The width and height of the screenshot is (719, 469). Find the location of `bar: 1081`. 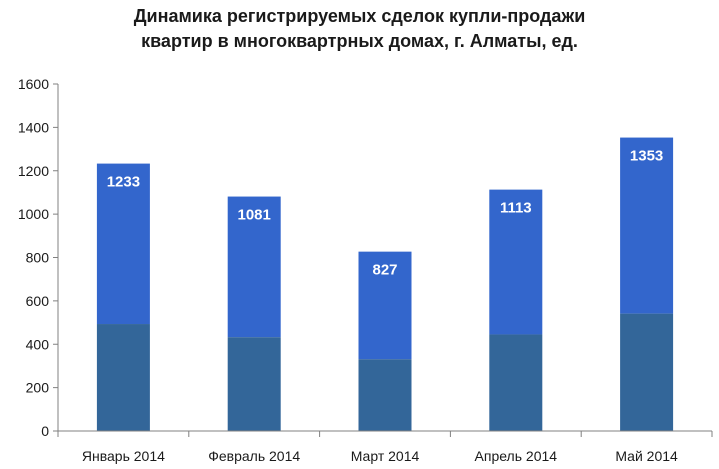

bar: 1081 is located at coordinates (254, 313).